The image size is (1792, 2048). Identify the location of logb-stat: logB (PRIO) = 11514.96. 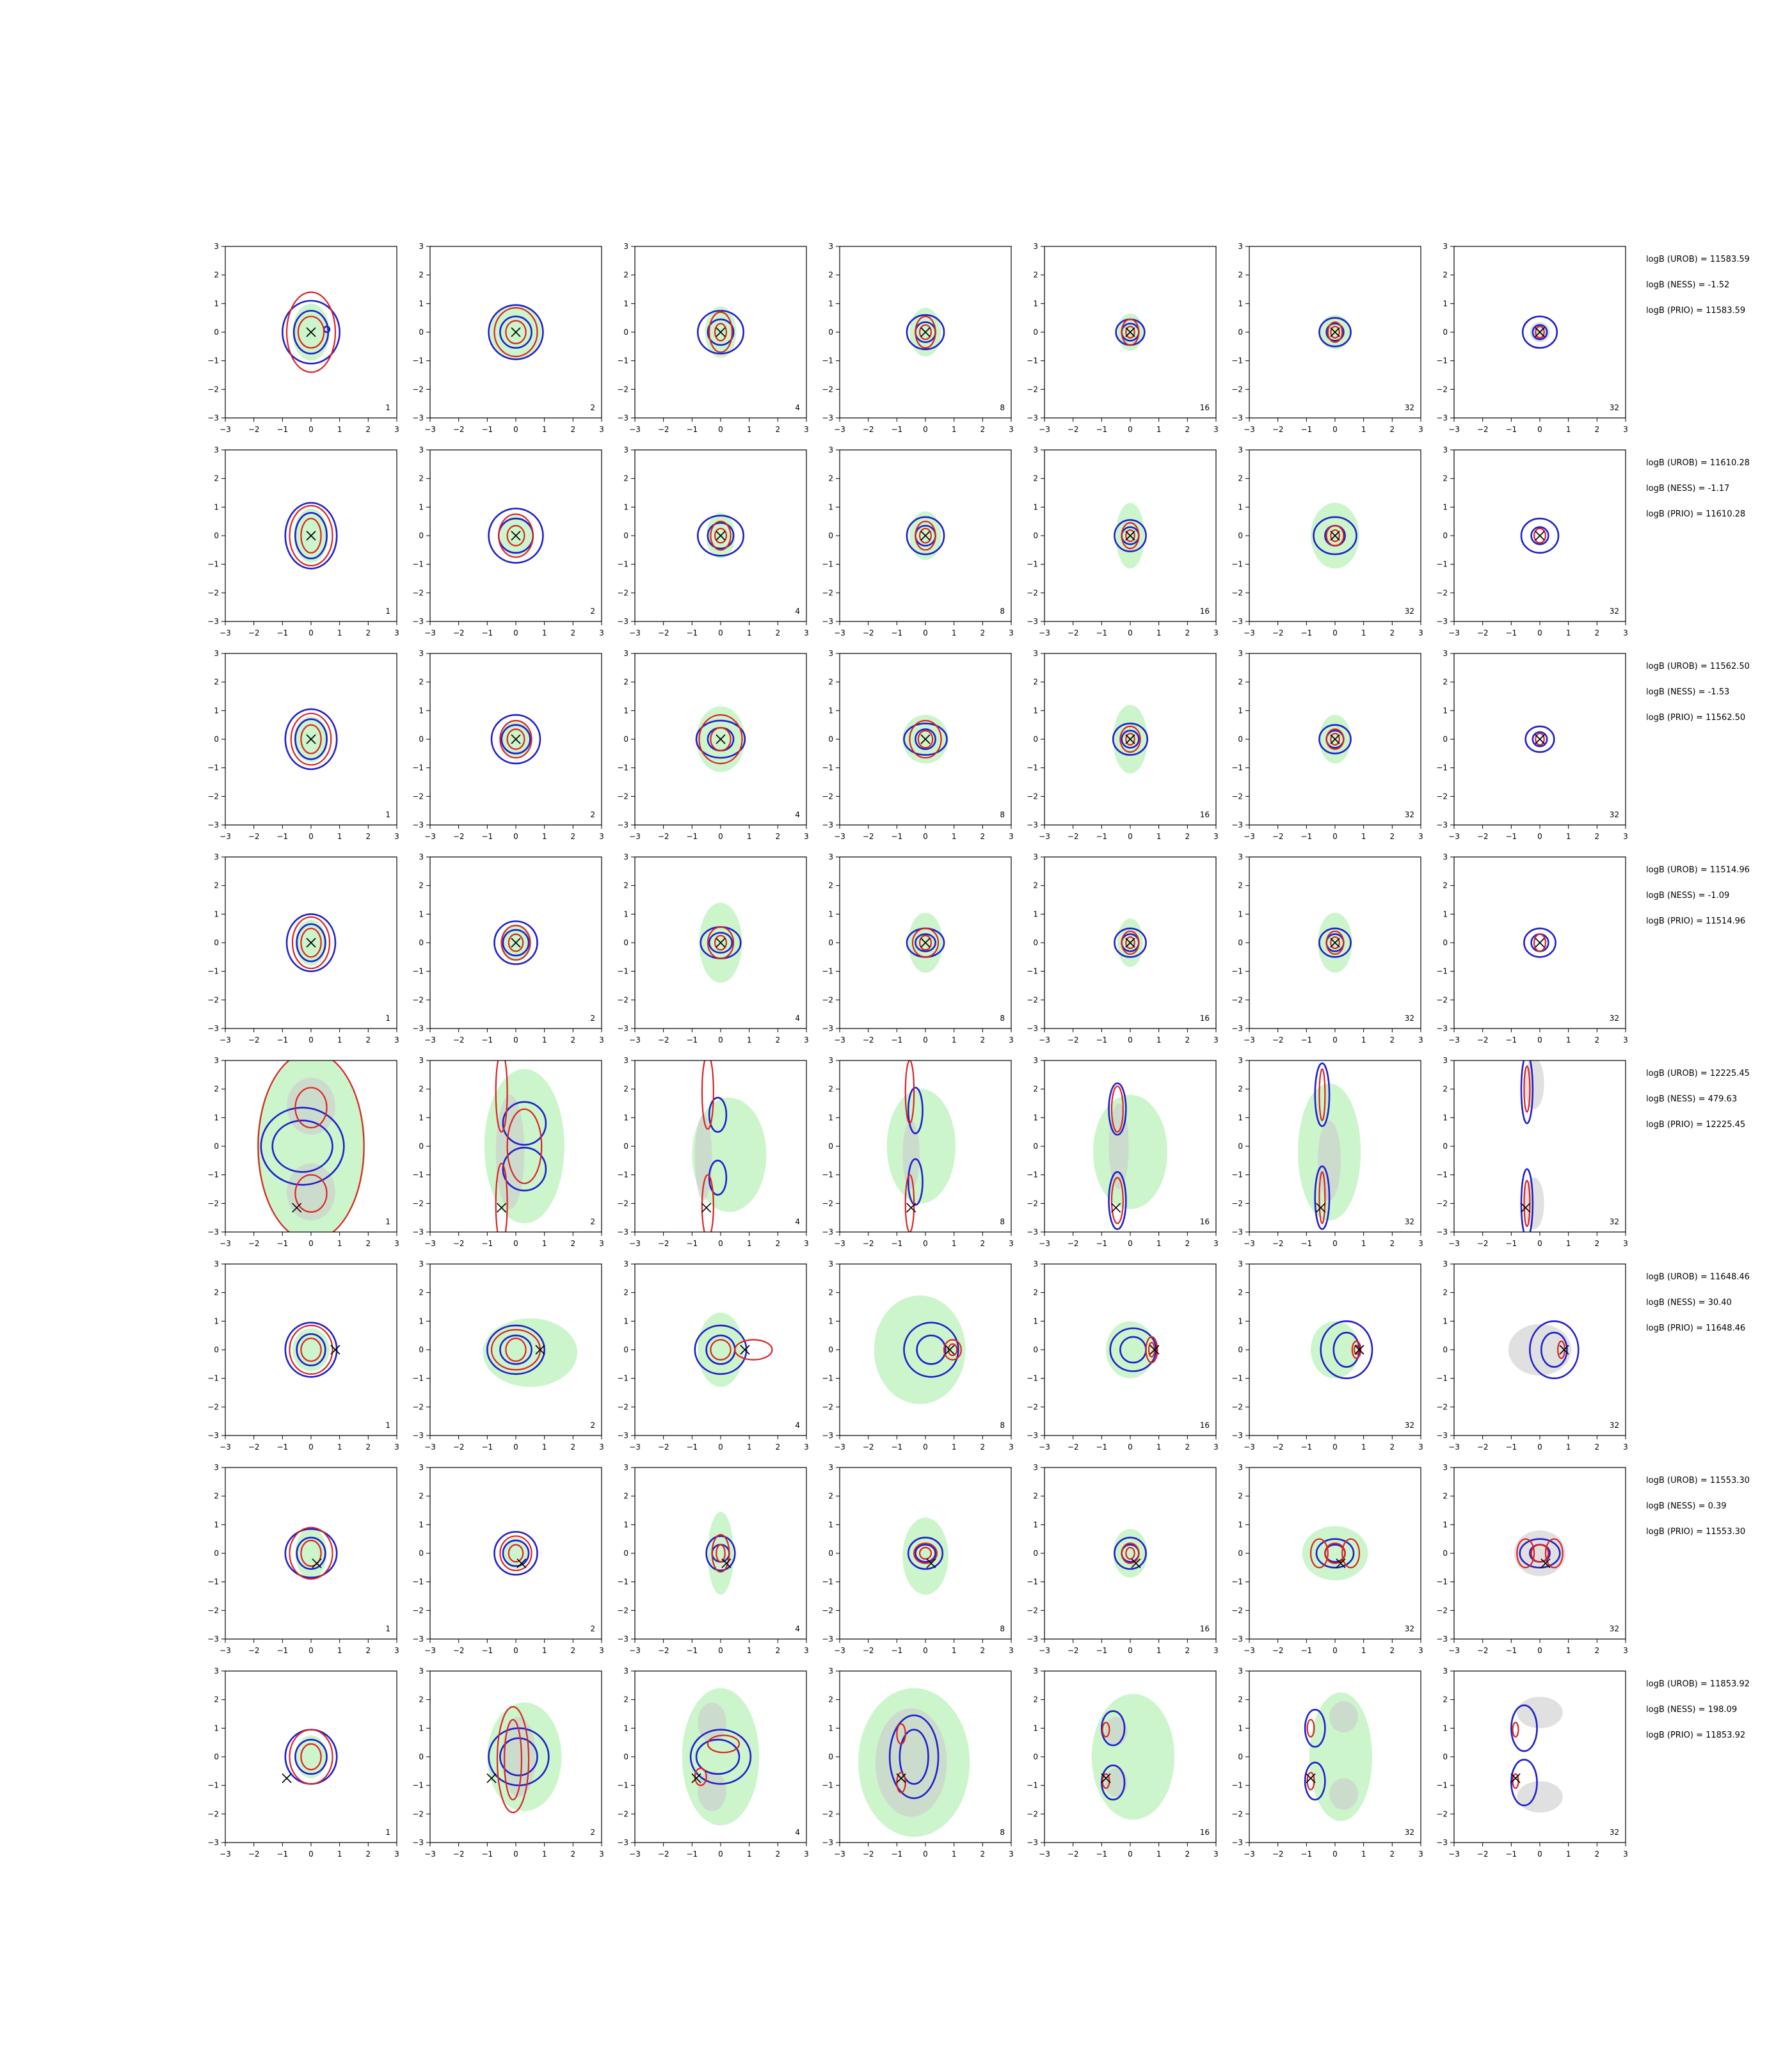
(1695, 921).